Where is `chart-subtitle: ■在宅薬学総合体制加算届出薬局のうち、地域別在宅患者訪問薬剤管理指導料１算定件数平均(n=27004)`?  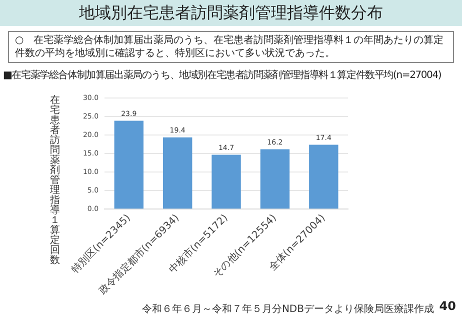 chart-subtitle: ■在宅薬学総合体制加算届出薬局のうち、地域別在宅患者訪問薬剤管理指導料１算定件数平均(n=27004) is located at coordinates (222, 76).